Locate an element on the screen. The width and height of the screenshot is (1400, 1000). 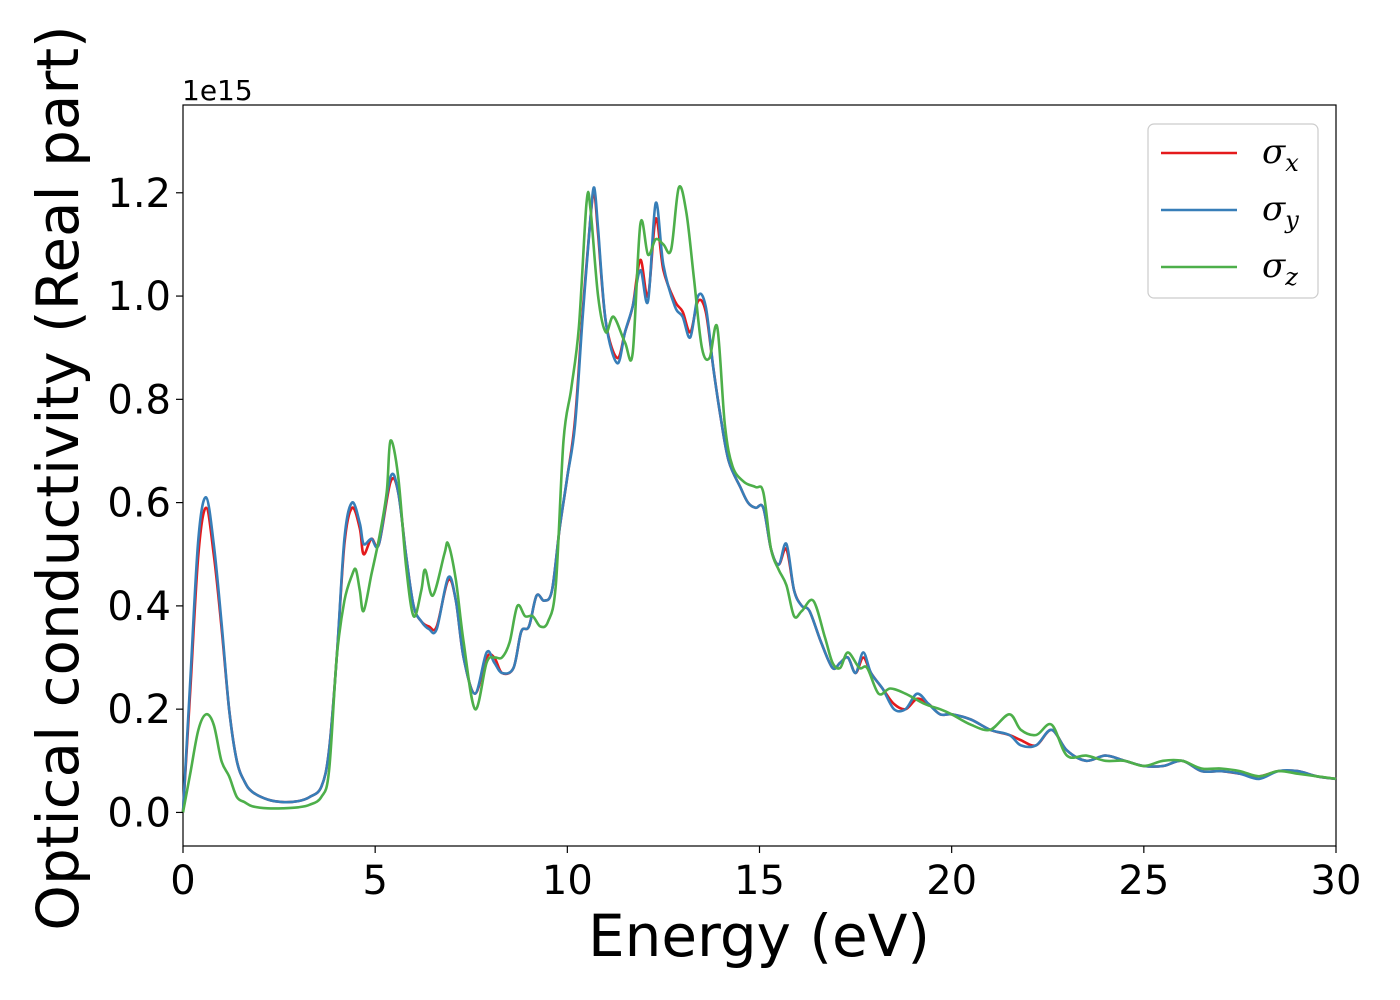
y-tick-label: 0.6 is located at coordinates (139, 504).